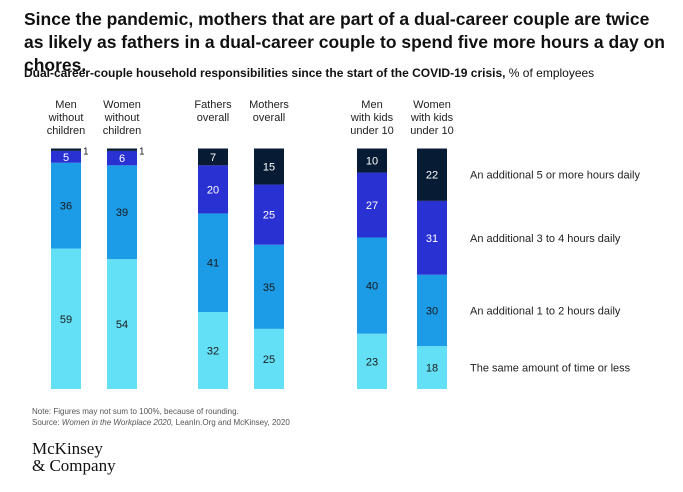 The height and width of the screenshot is (492, 683). I want to click on category-label: Women with kids under 10, so click(432, 118).